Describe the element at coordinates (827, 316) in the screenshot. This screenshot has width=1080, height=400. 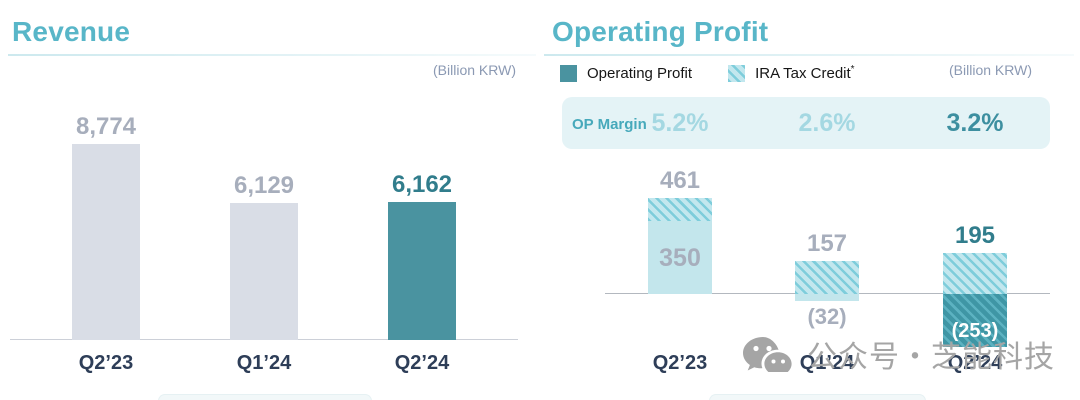
I see `profit-segment-label: (32)` at that location.